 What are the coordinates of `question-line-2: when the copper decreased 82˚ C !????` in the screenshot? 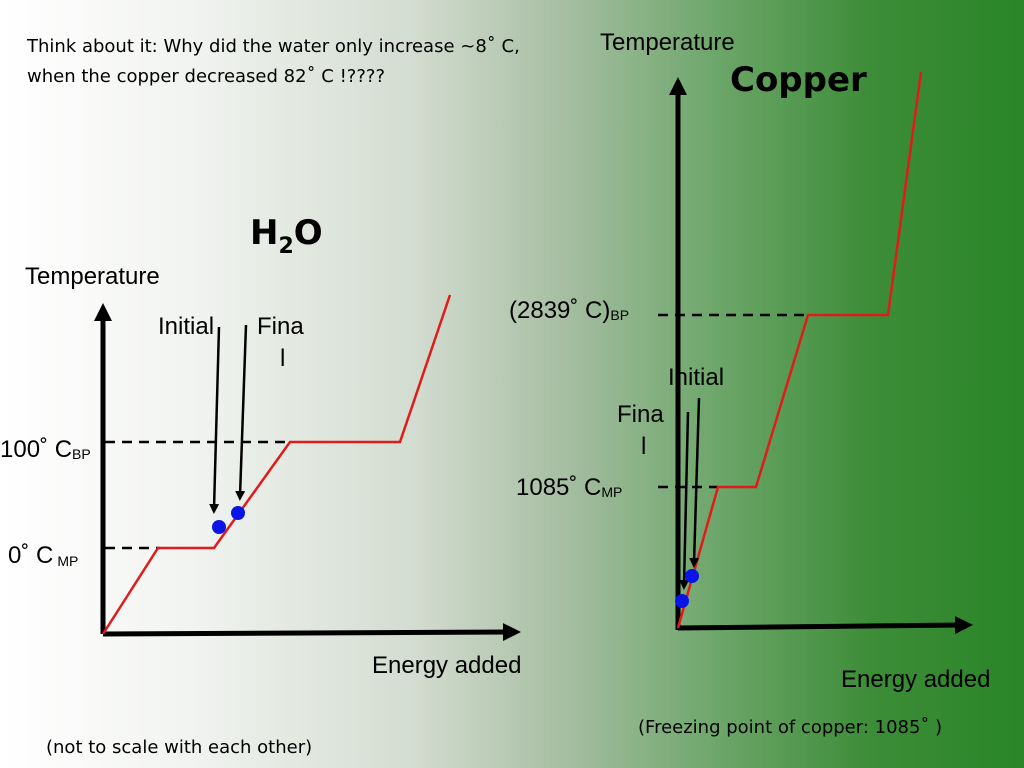 It's located at (206, 76).